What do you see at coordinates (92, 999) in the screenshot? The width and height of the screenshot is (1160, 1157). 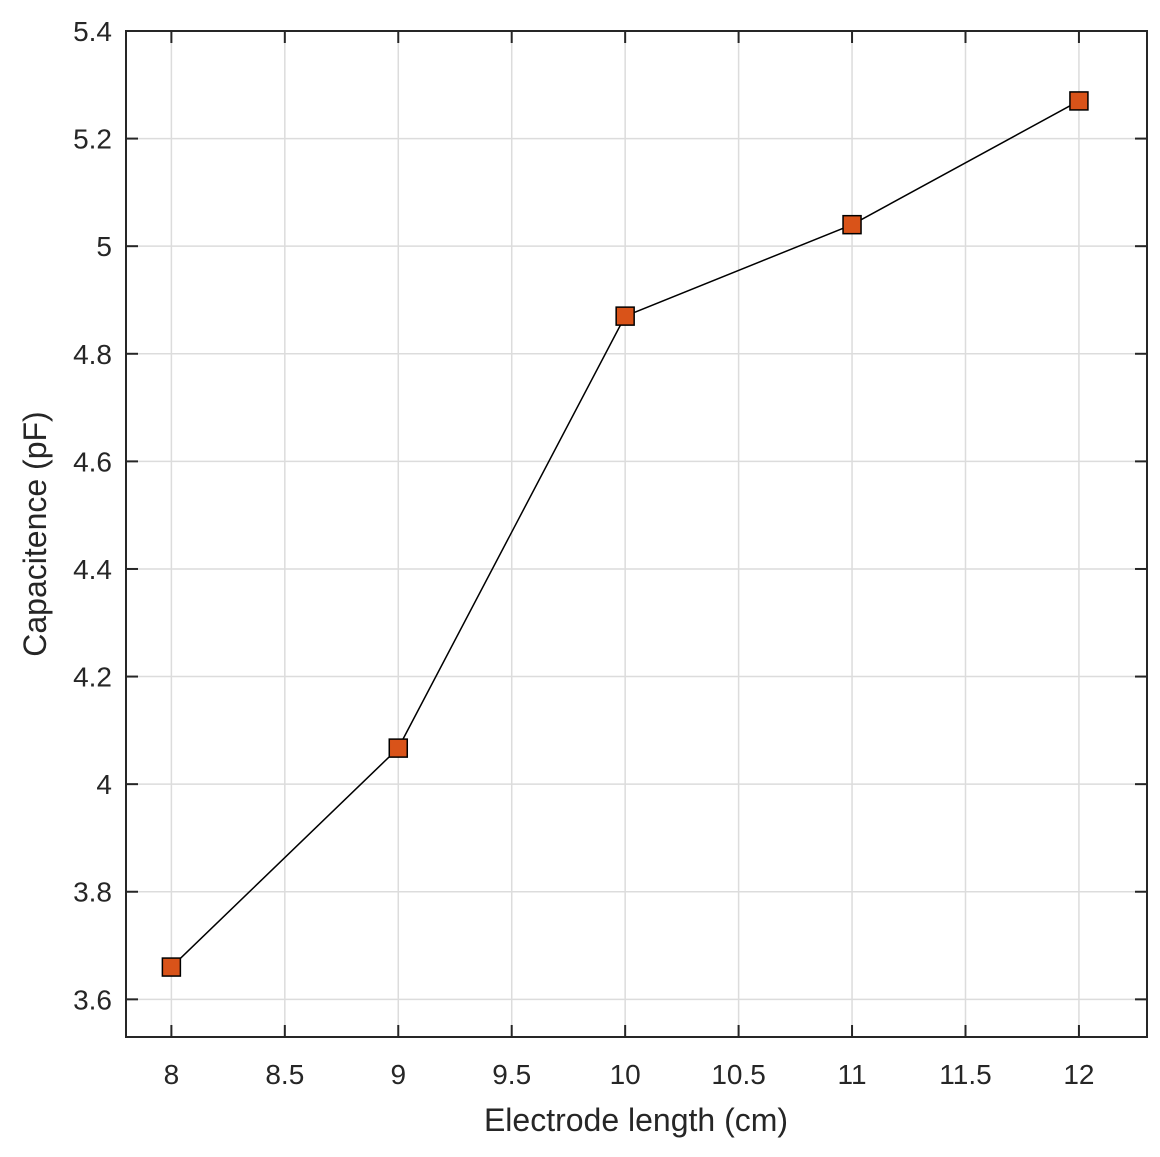 I see `y-tick-label: 3.6` at bounding box center [92, 999].